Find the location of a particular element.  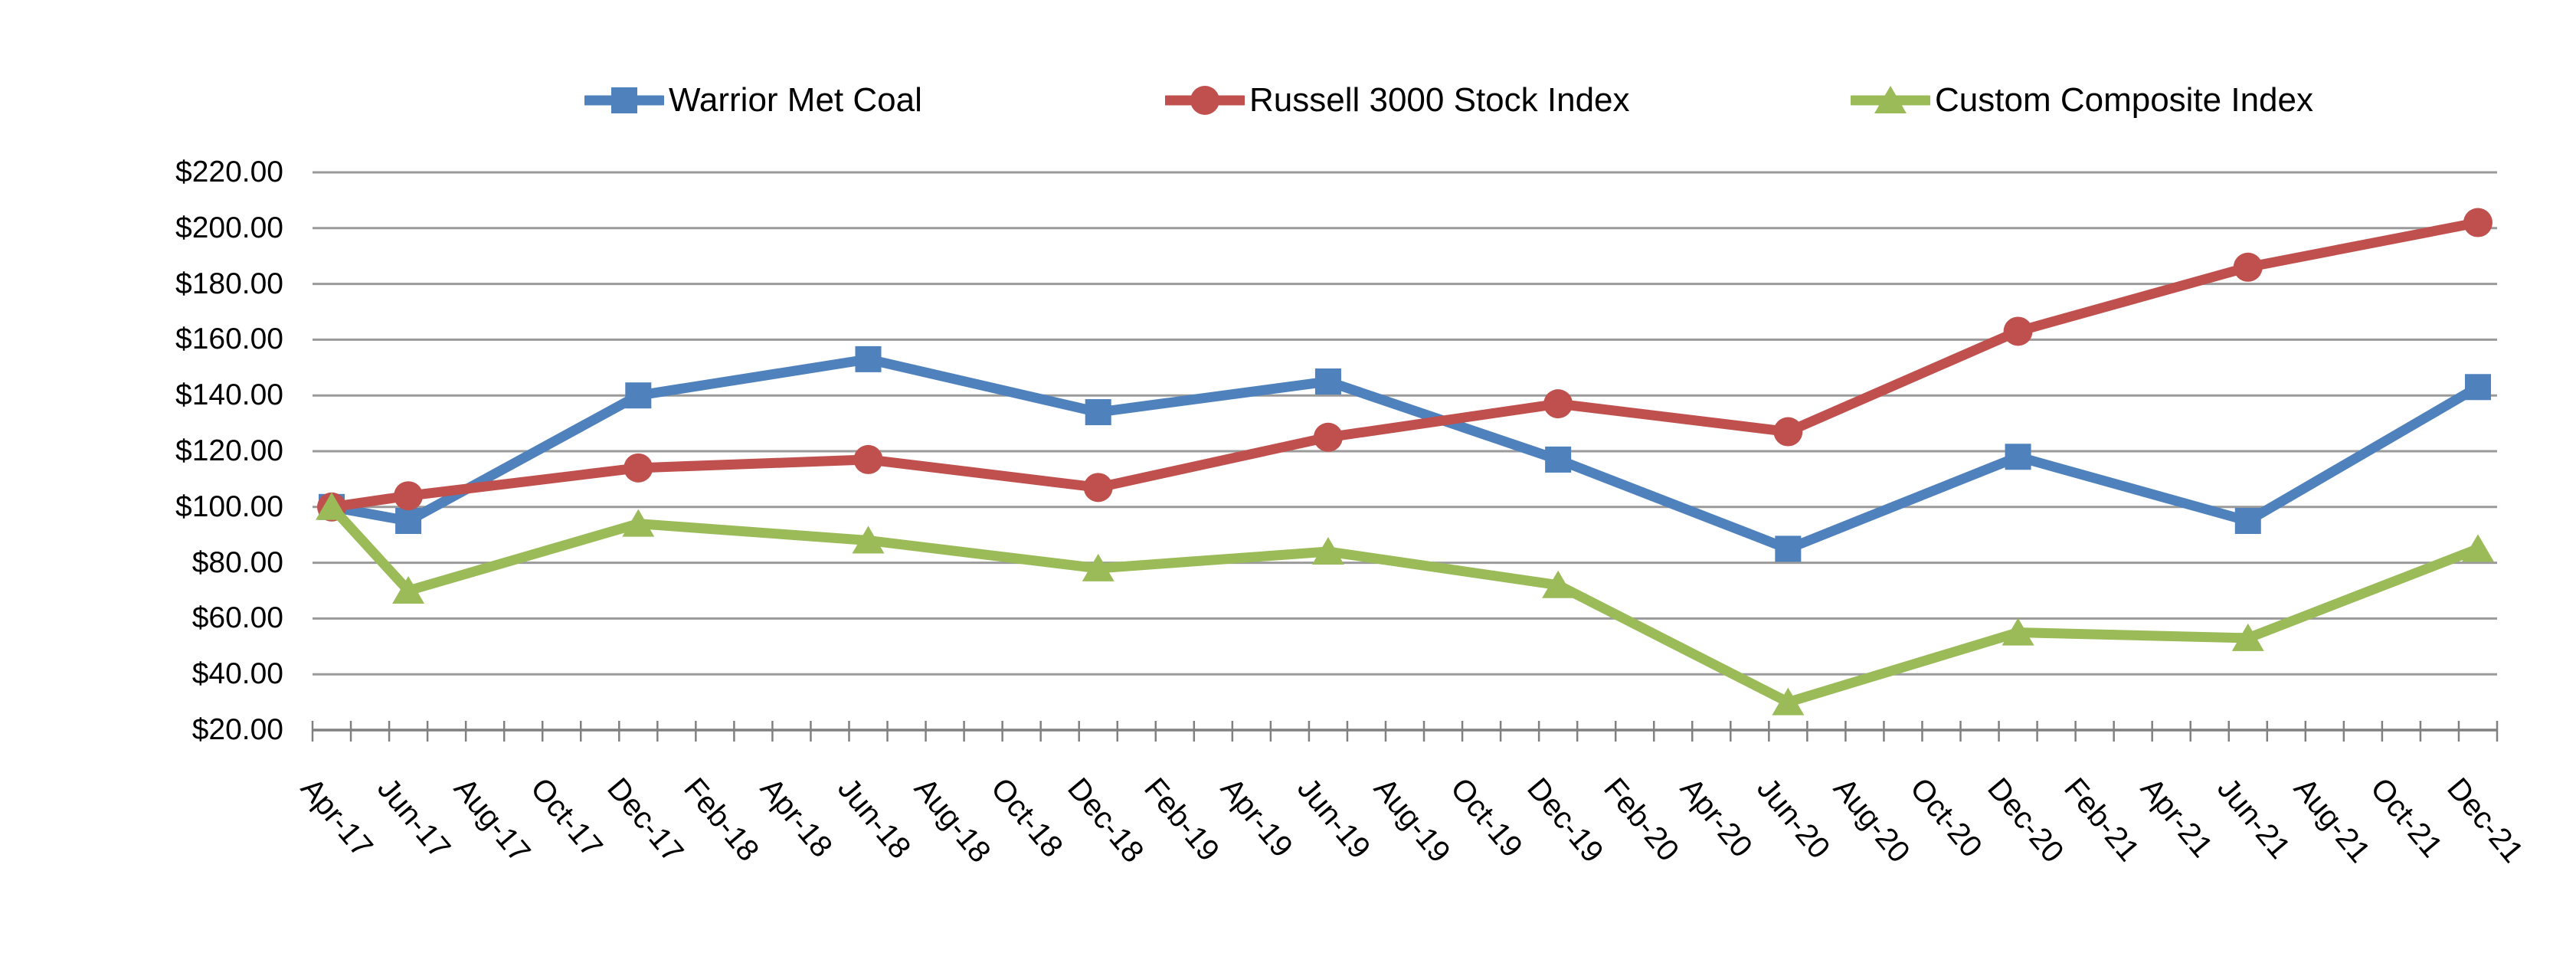

y-axis-tick-label: $100.00 is located at coordinates (229, 507).